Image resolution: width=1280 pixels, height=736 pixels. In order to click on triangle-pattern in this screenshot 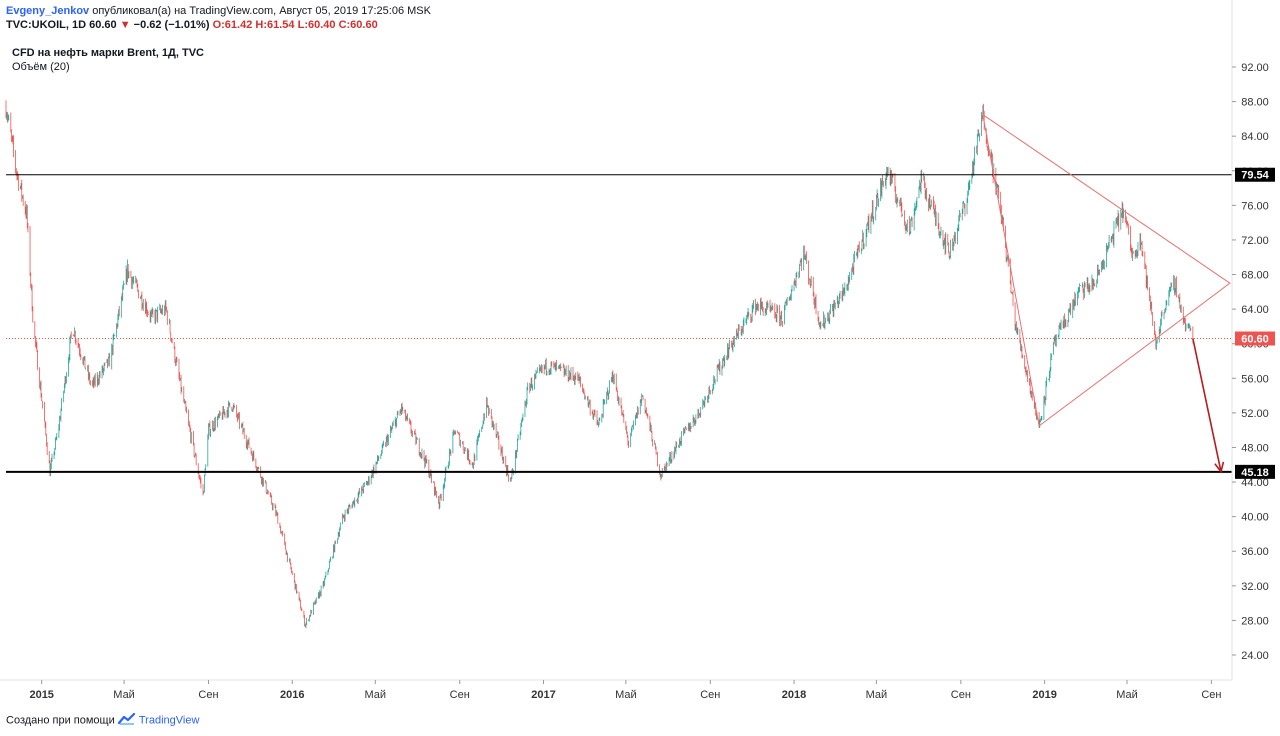, I will do `click(1106, 270)`.